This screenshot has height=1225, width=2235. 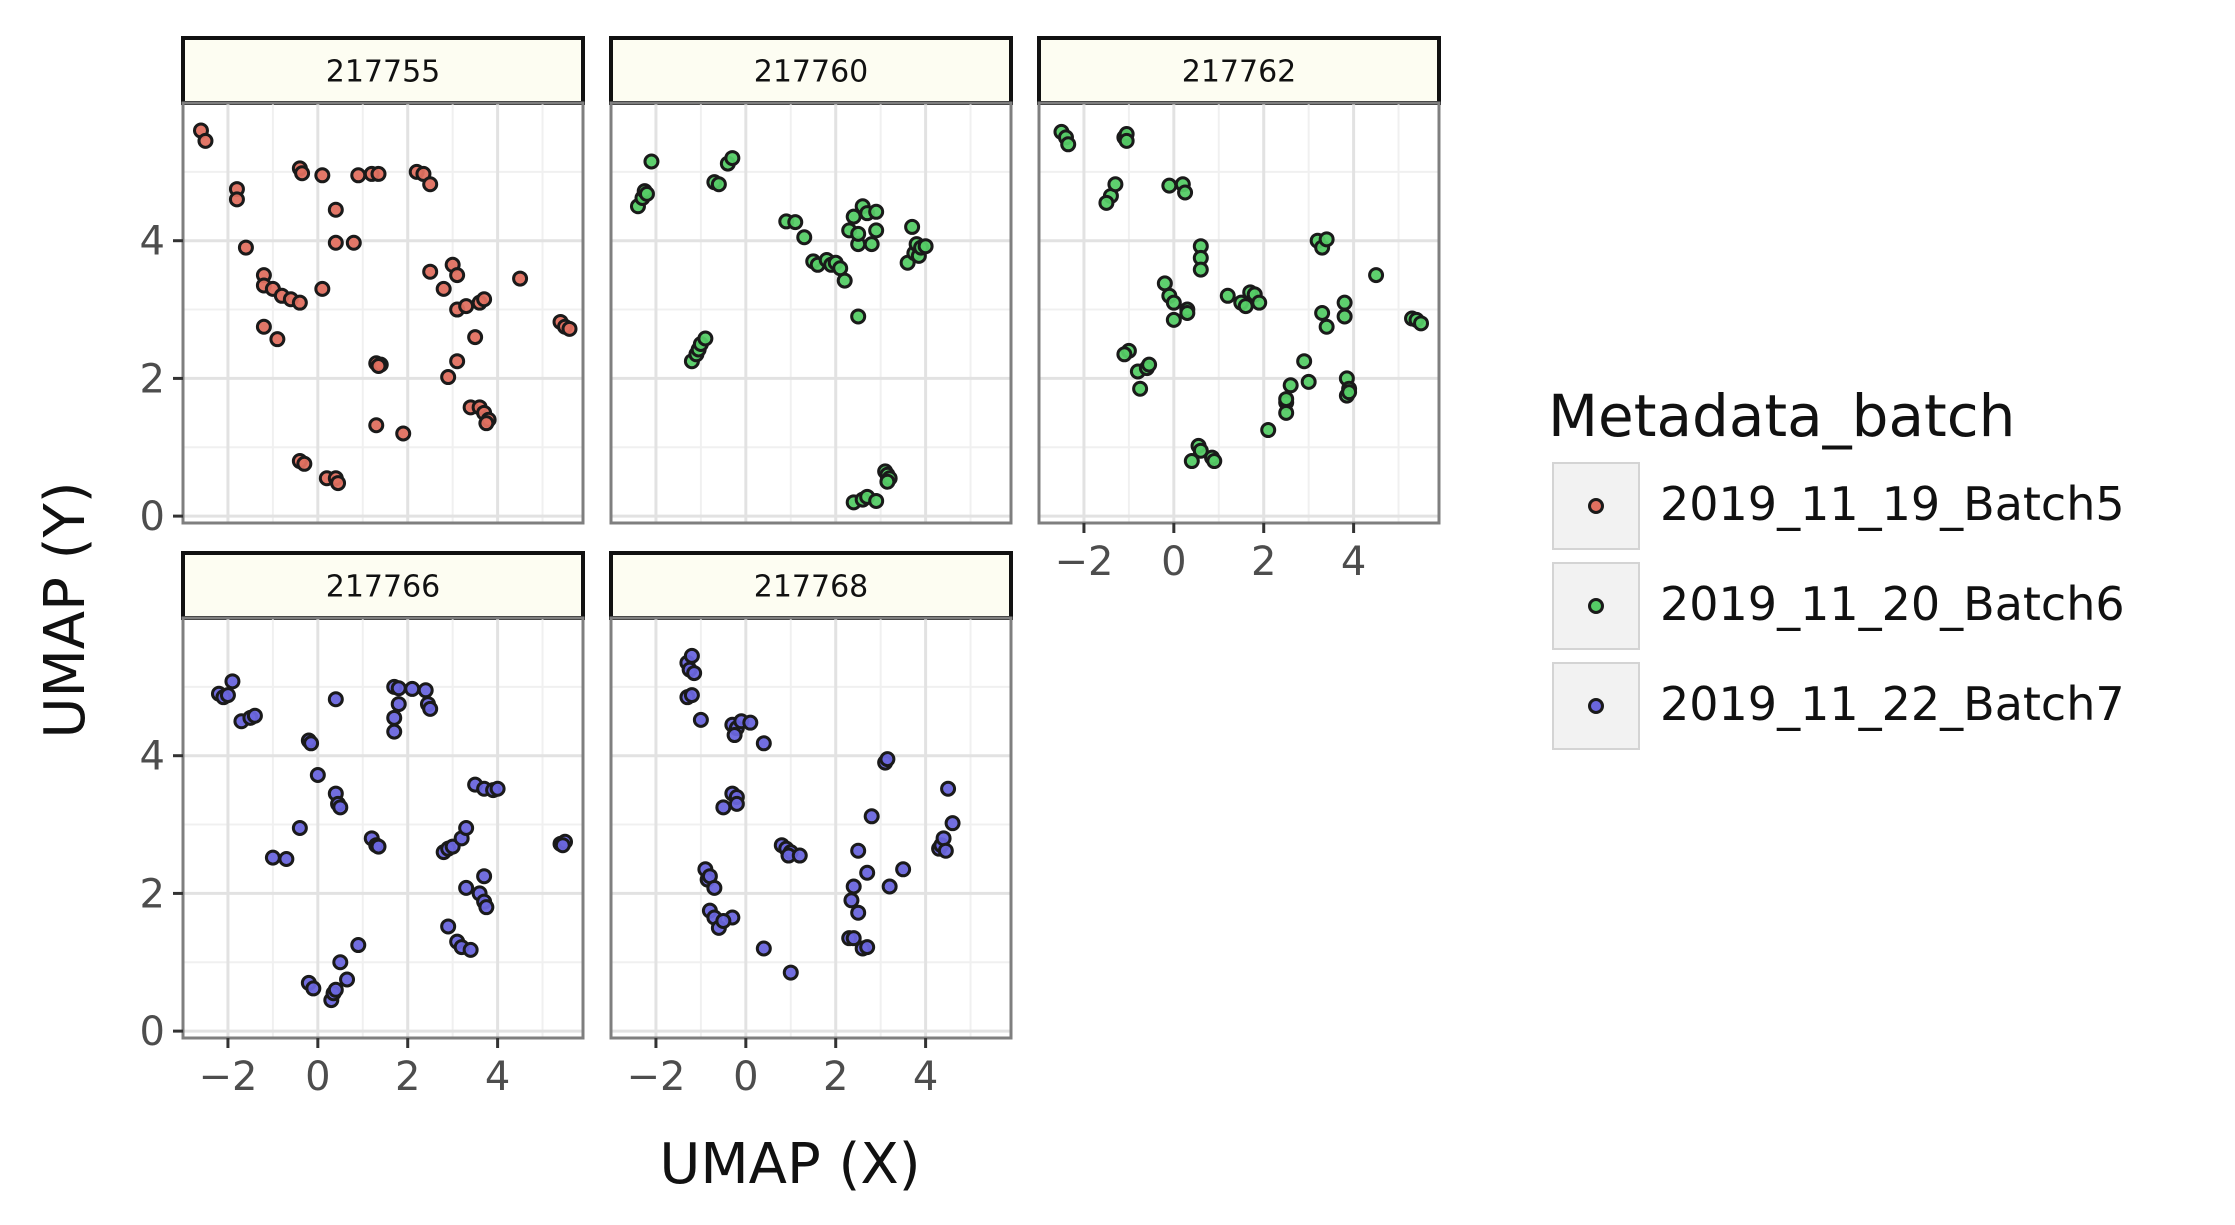 I want to click on y-axis-label: UMAP (Y), so click(x=65, y=609).